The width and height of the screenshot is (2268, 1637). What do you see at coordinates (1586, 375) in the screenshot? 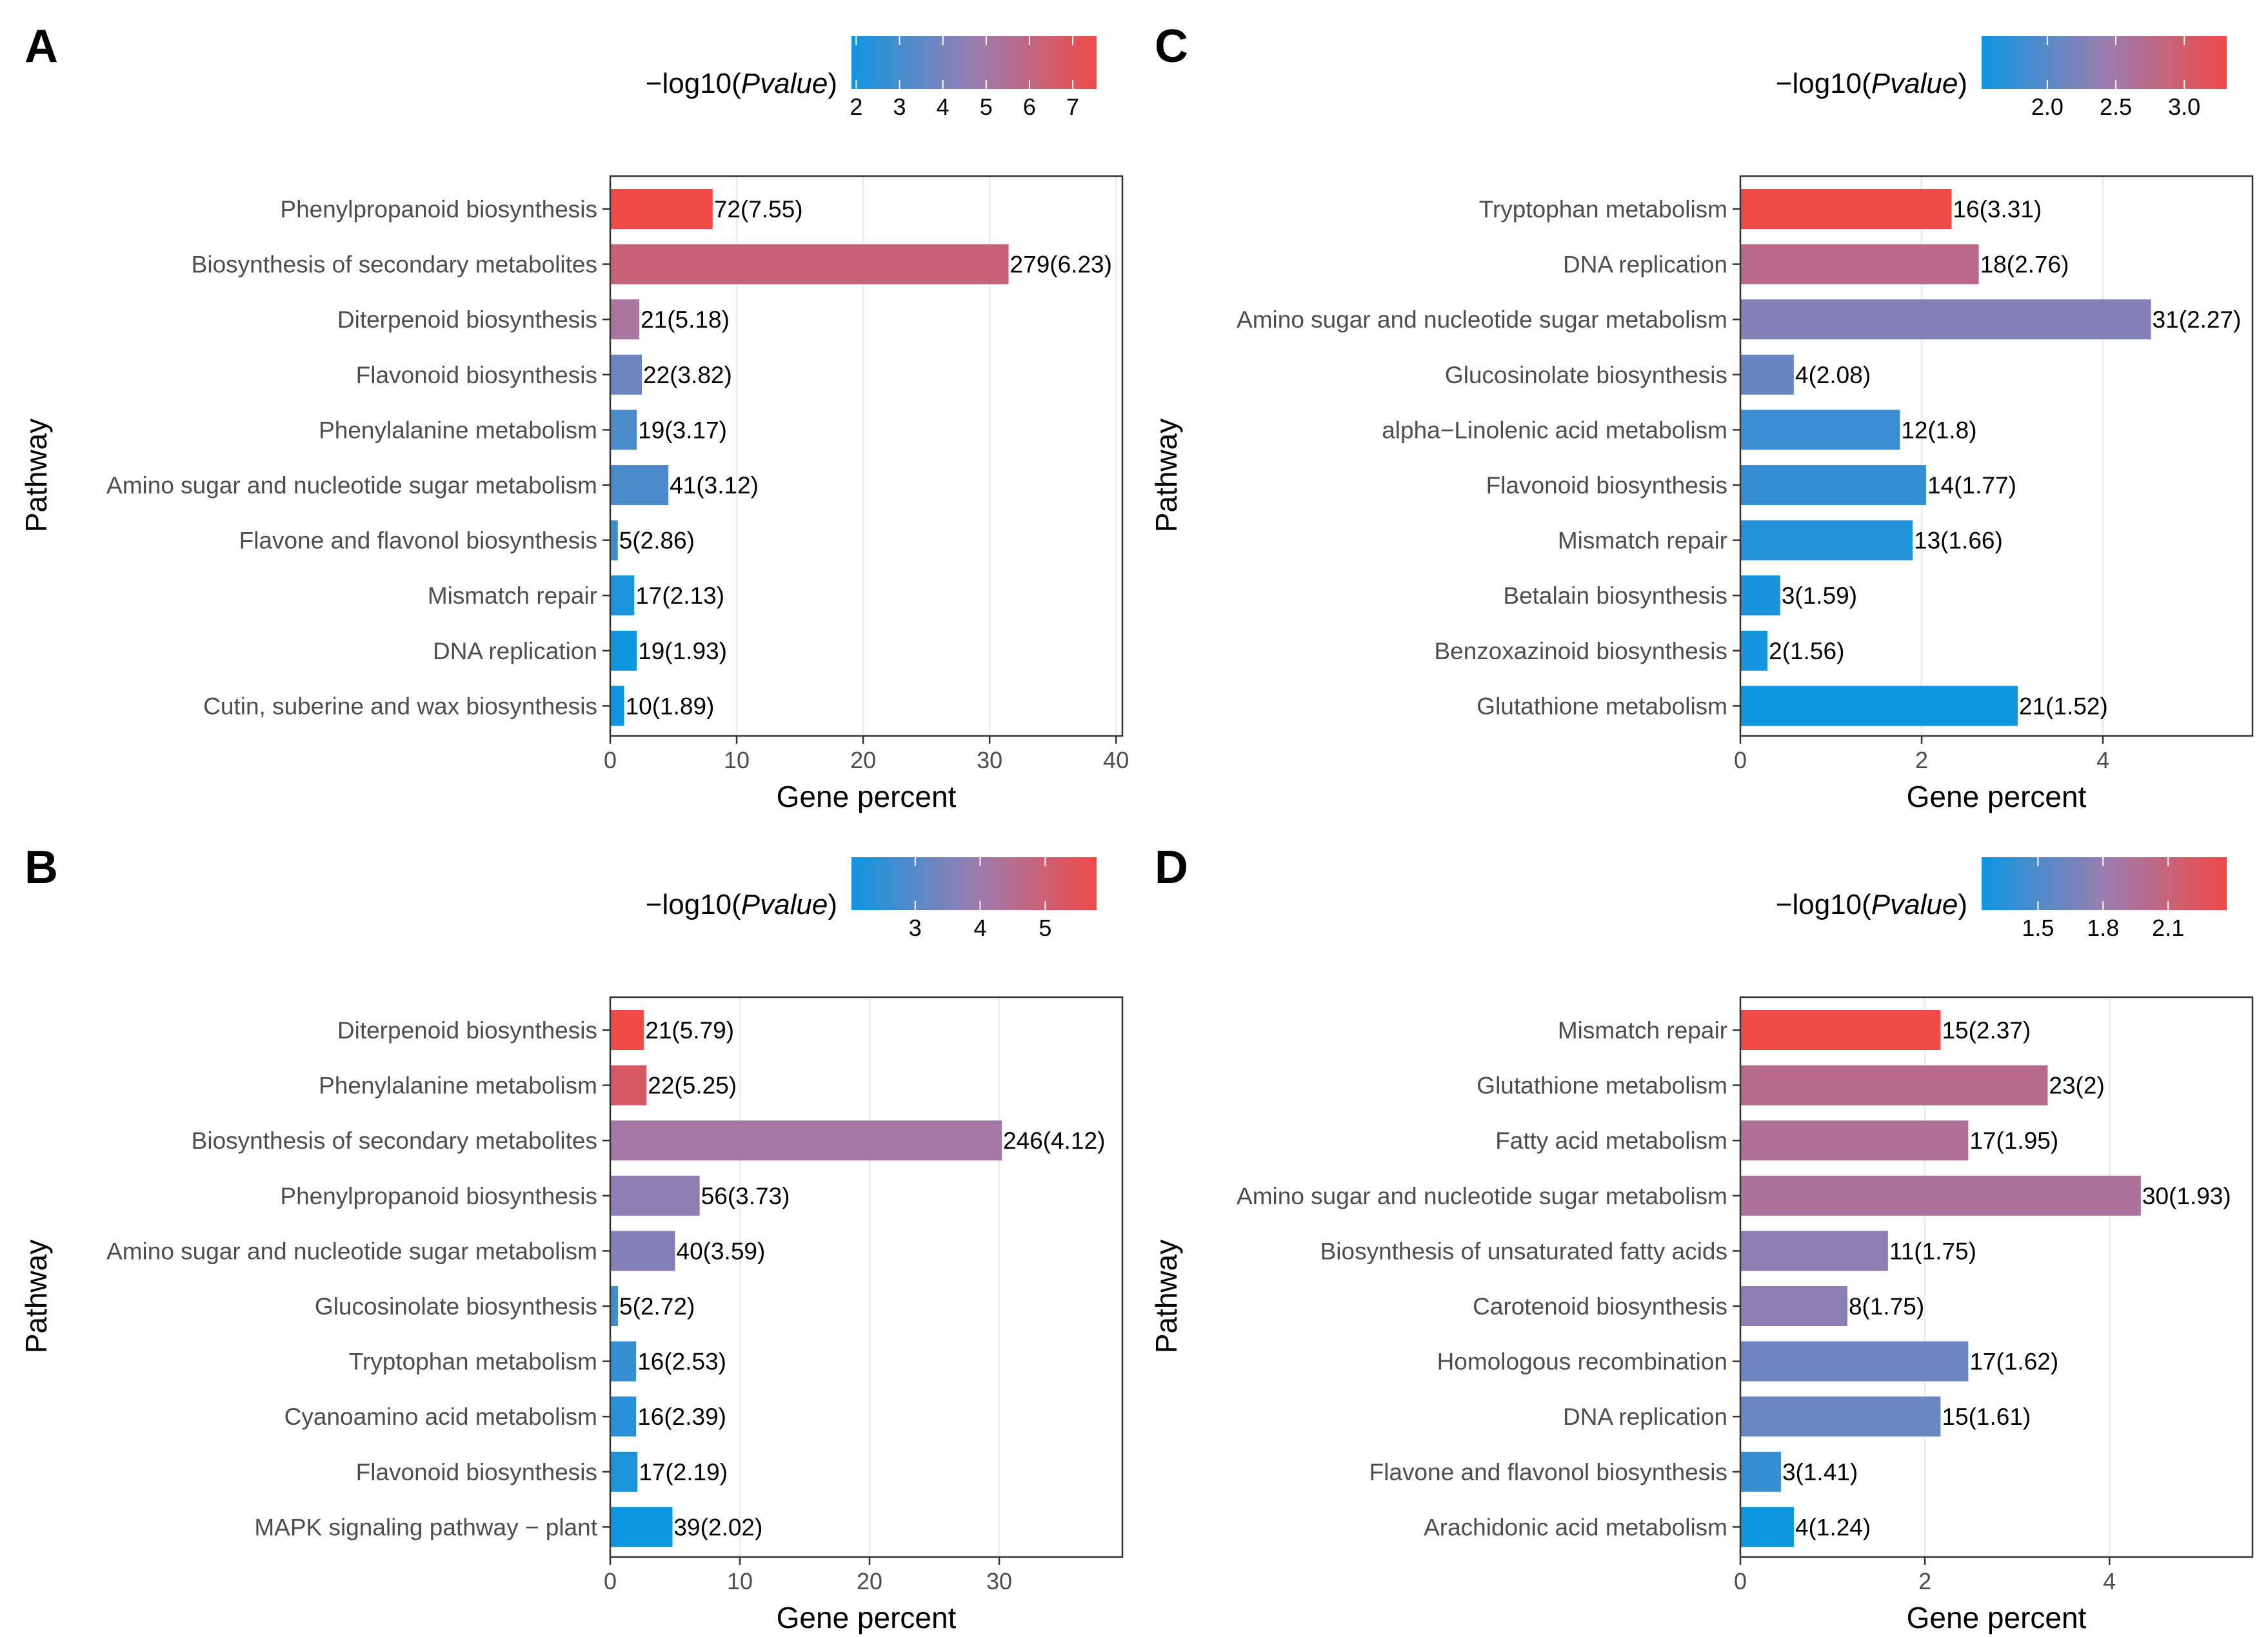
I see `category-label: Glucosinolate biosynthesis` at bounding box center [1586, 375].